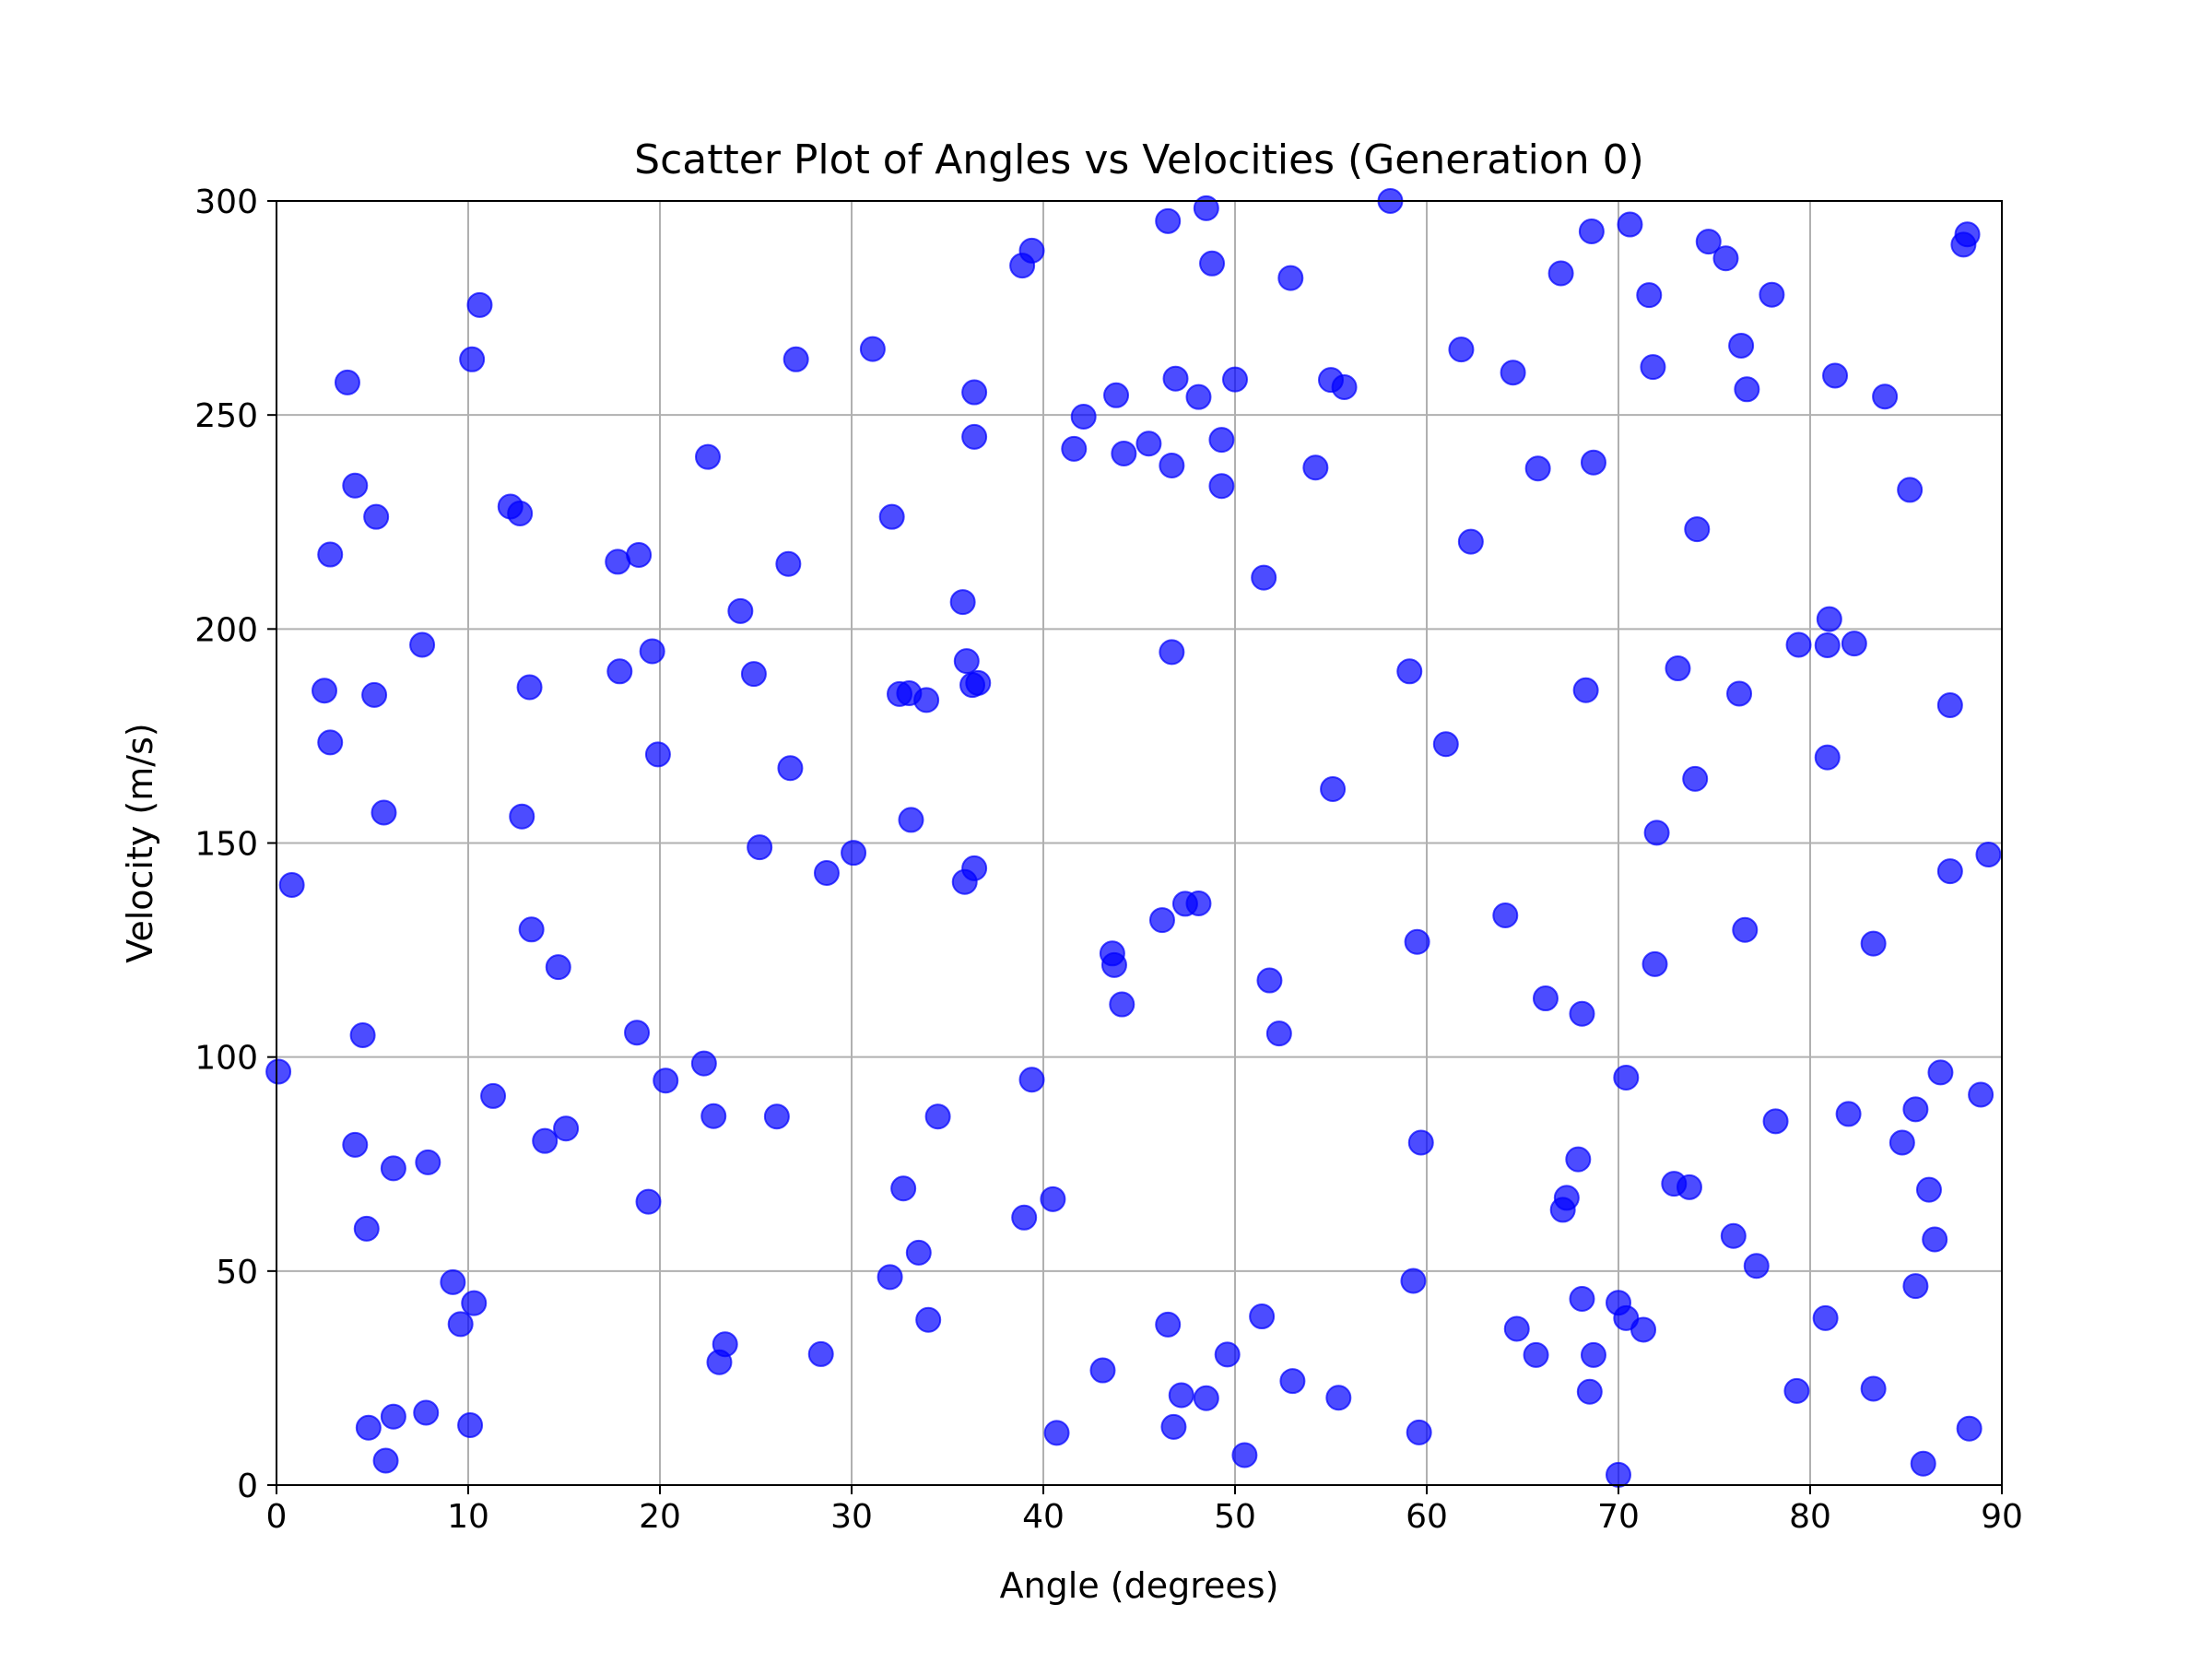  Describe the element at coordinates (1618, 1517) in the screenshot. I see `x-tick-label: 70` at that location.